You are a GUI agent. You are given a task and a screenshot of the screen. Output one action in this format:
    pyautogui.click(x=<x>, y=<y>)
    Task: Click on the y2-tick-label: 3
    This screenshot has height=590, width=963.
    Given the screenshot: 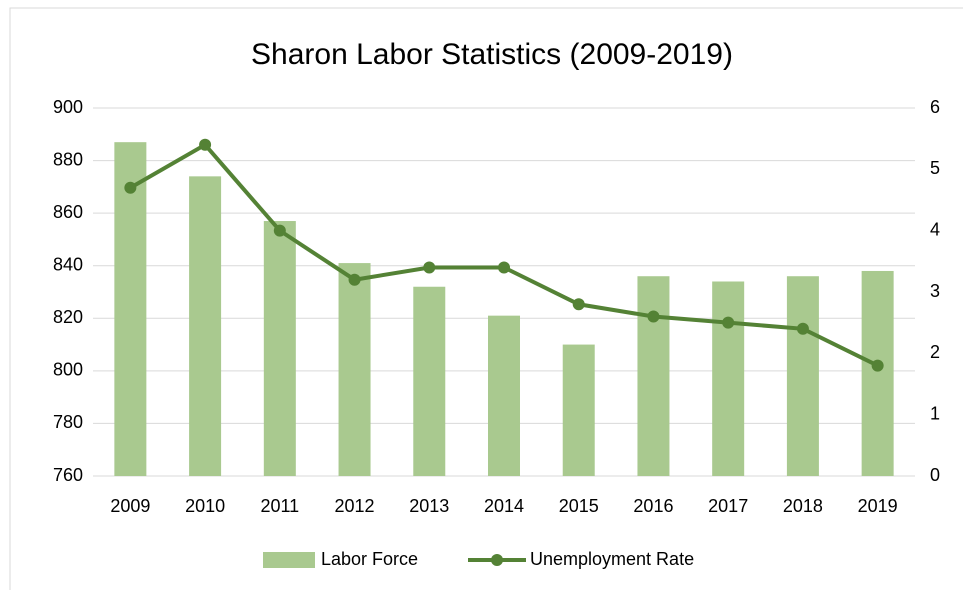 What is the action you would take?
    pyautogui.click(x=935, y=291)
    